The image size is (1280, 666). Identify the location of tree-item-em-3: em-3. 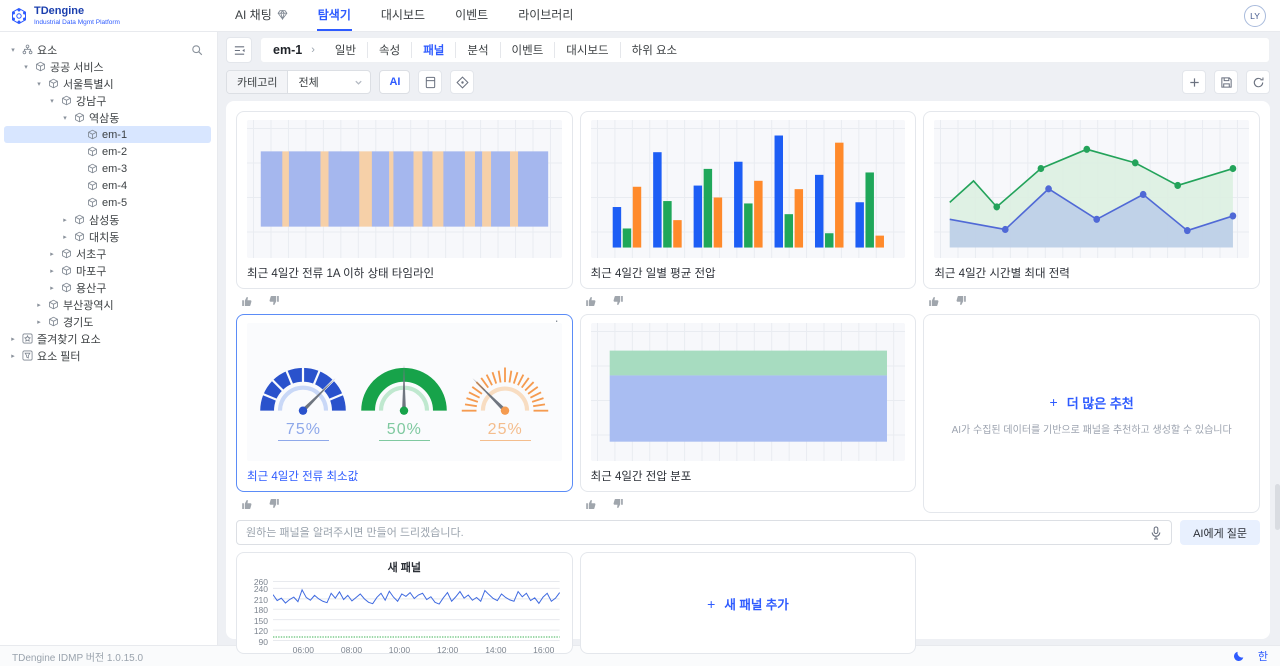
(107, 168).